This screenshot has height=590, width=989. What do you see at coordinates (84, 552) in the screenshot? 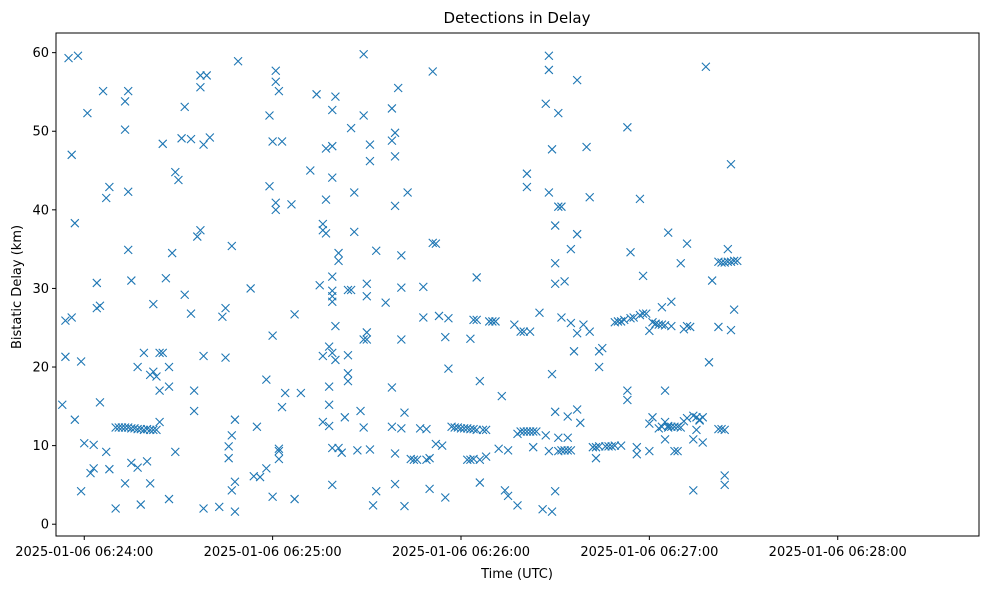
I see `x-tick-label: 2025-01-06 06:24:00` at bounding box center [84, 552].